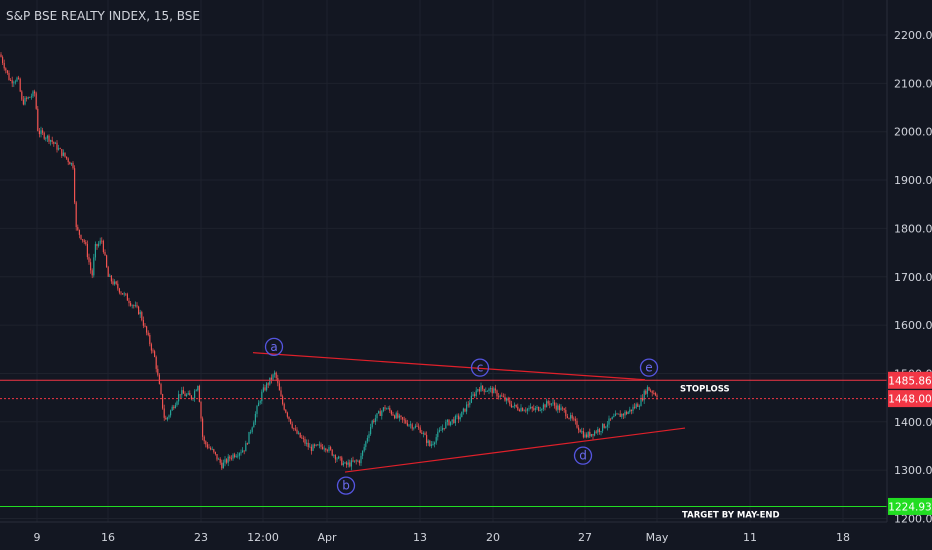 The width and height of the screenshot is (932, 550). I want to click on wave-label-text: e, so click(648, 368).